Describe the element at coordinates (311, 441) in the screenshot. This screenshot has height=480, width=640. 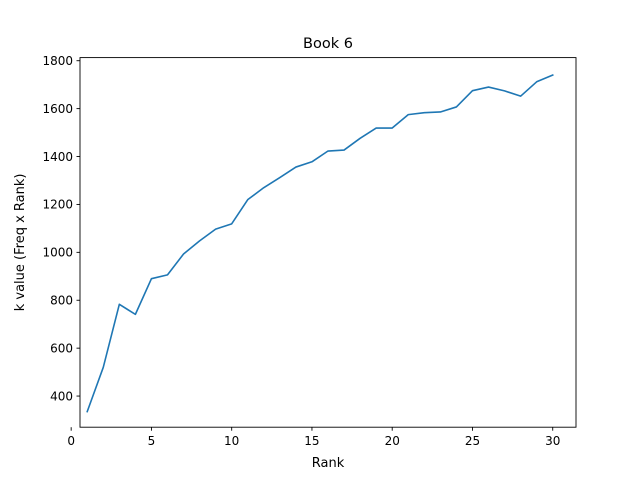
I see `x-tick-label: 15` at that location.